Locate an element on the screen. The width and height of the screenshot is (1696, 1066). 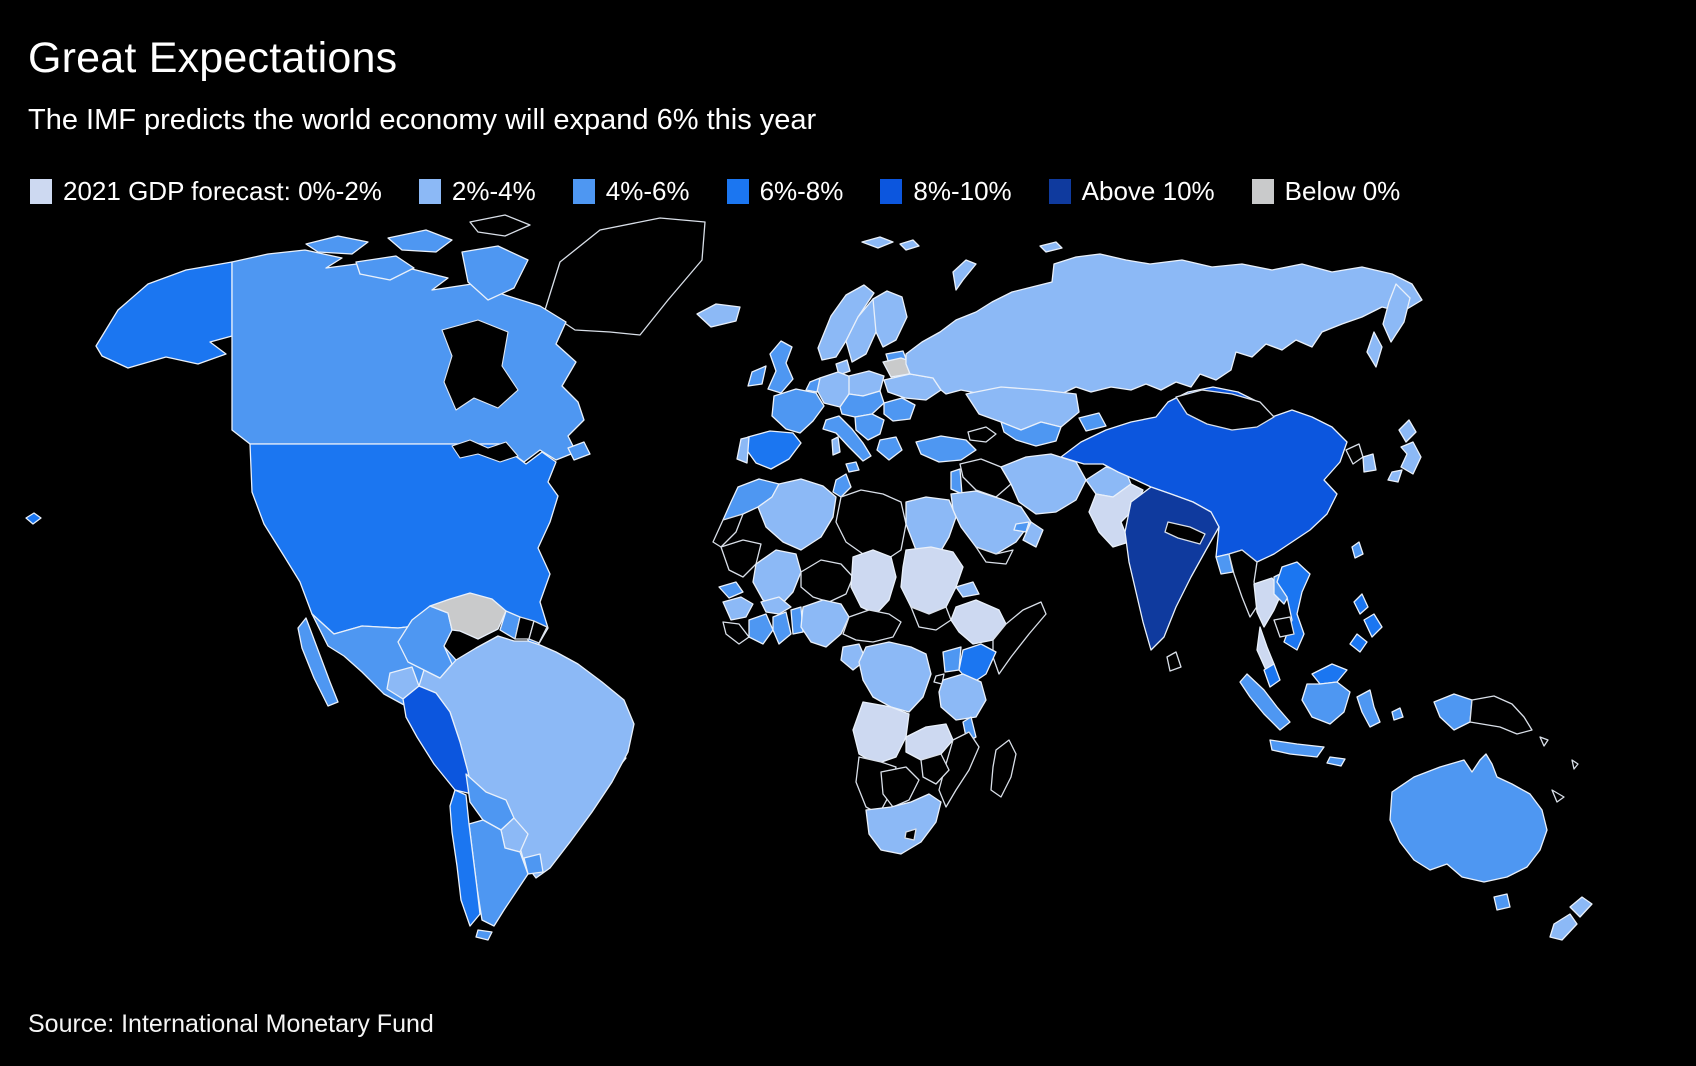
country-sakhalin is located at coordinates (1374, 349).